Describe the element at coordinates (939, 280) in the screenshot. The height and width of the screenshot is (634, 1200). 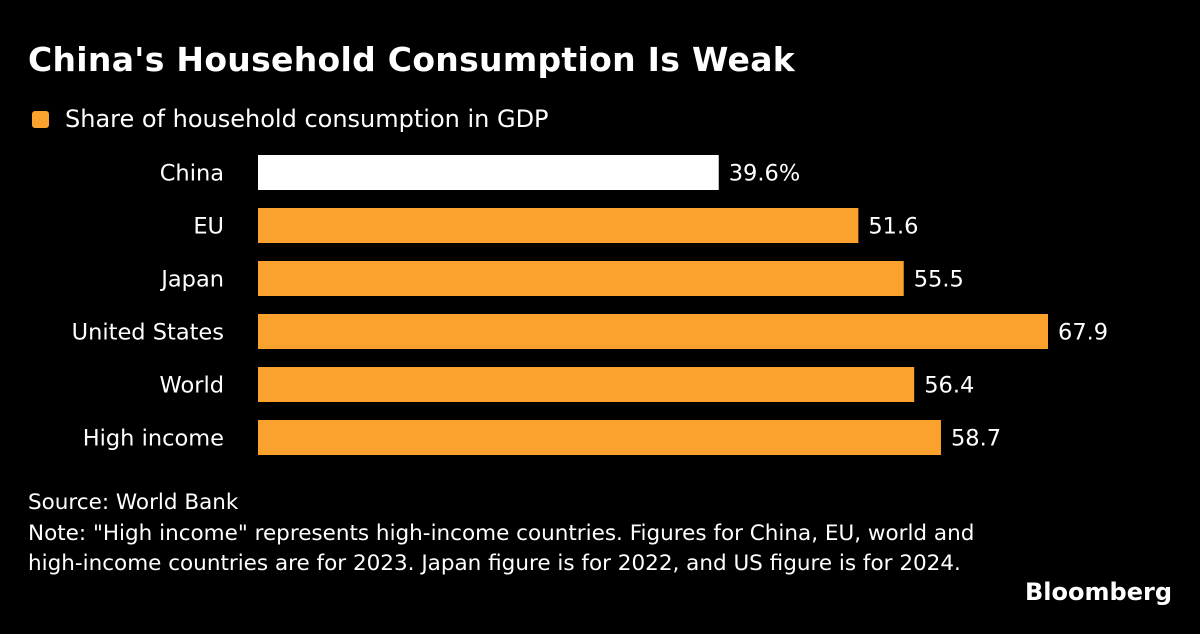
I see `value-label: 55.5` at that location.